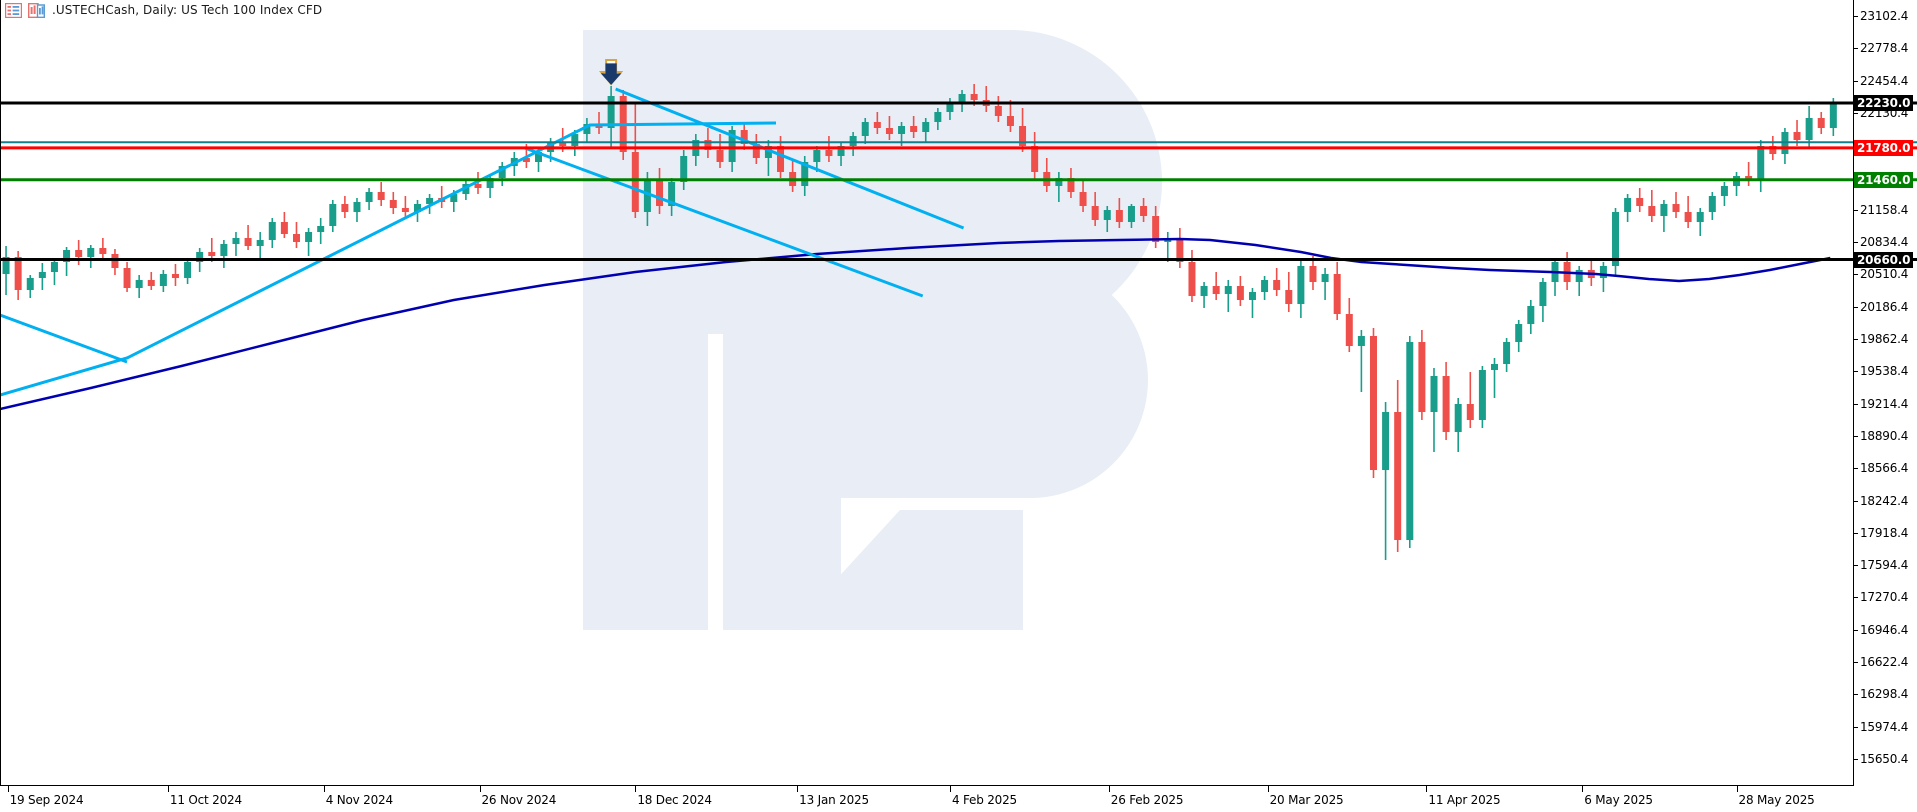 Image resolution: width=1917 pixels, height=812 pixels. I want to click on price-tick-label: 20510.4, so click(1884, 274).